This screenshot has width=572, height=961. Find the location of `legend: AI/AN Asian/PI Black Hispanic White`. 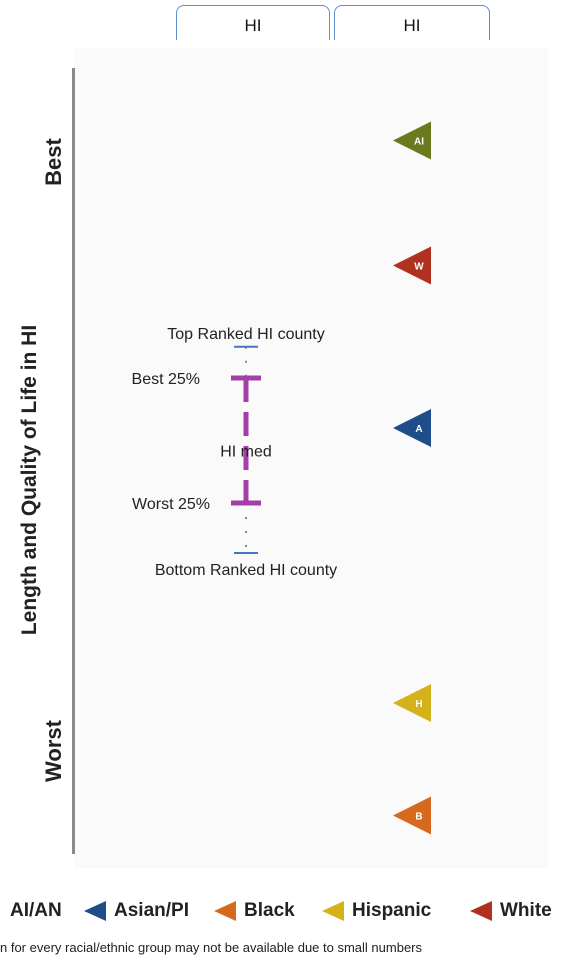

legend: AI/AN Asian/PI Black Hispanic White is located at coordinates (286, 915).